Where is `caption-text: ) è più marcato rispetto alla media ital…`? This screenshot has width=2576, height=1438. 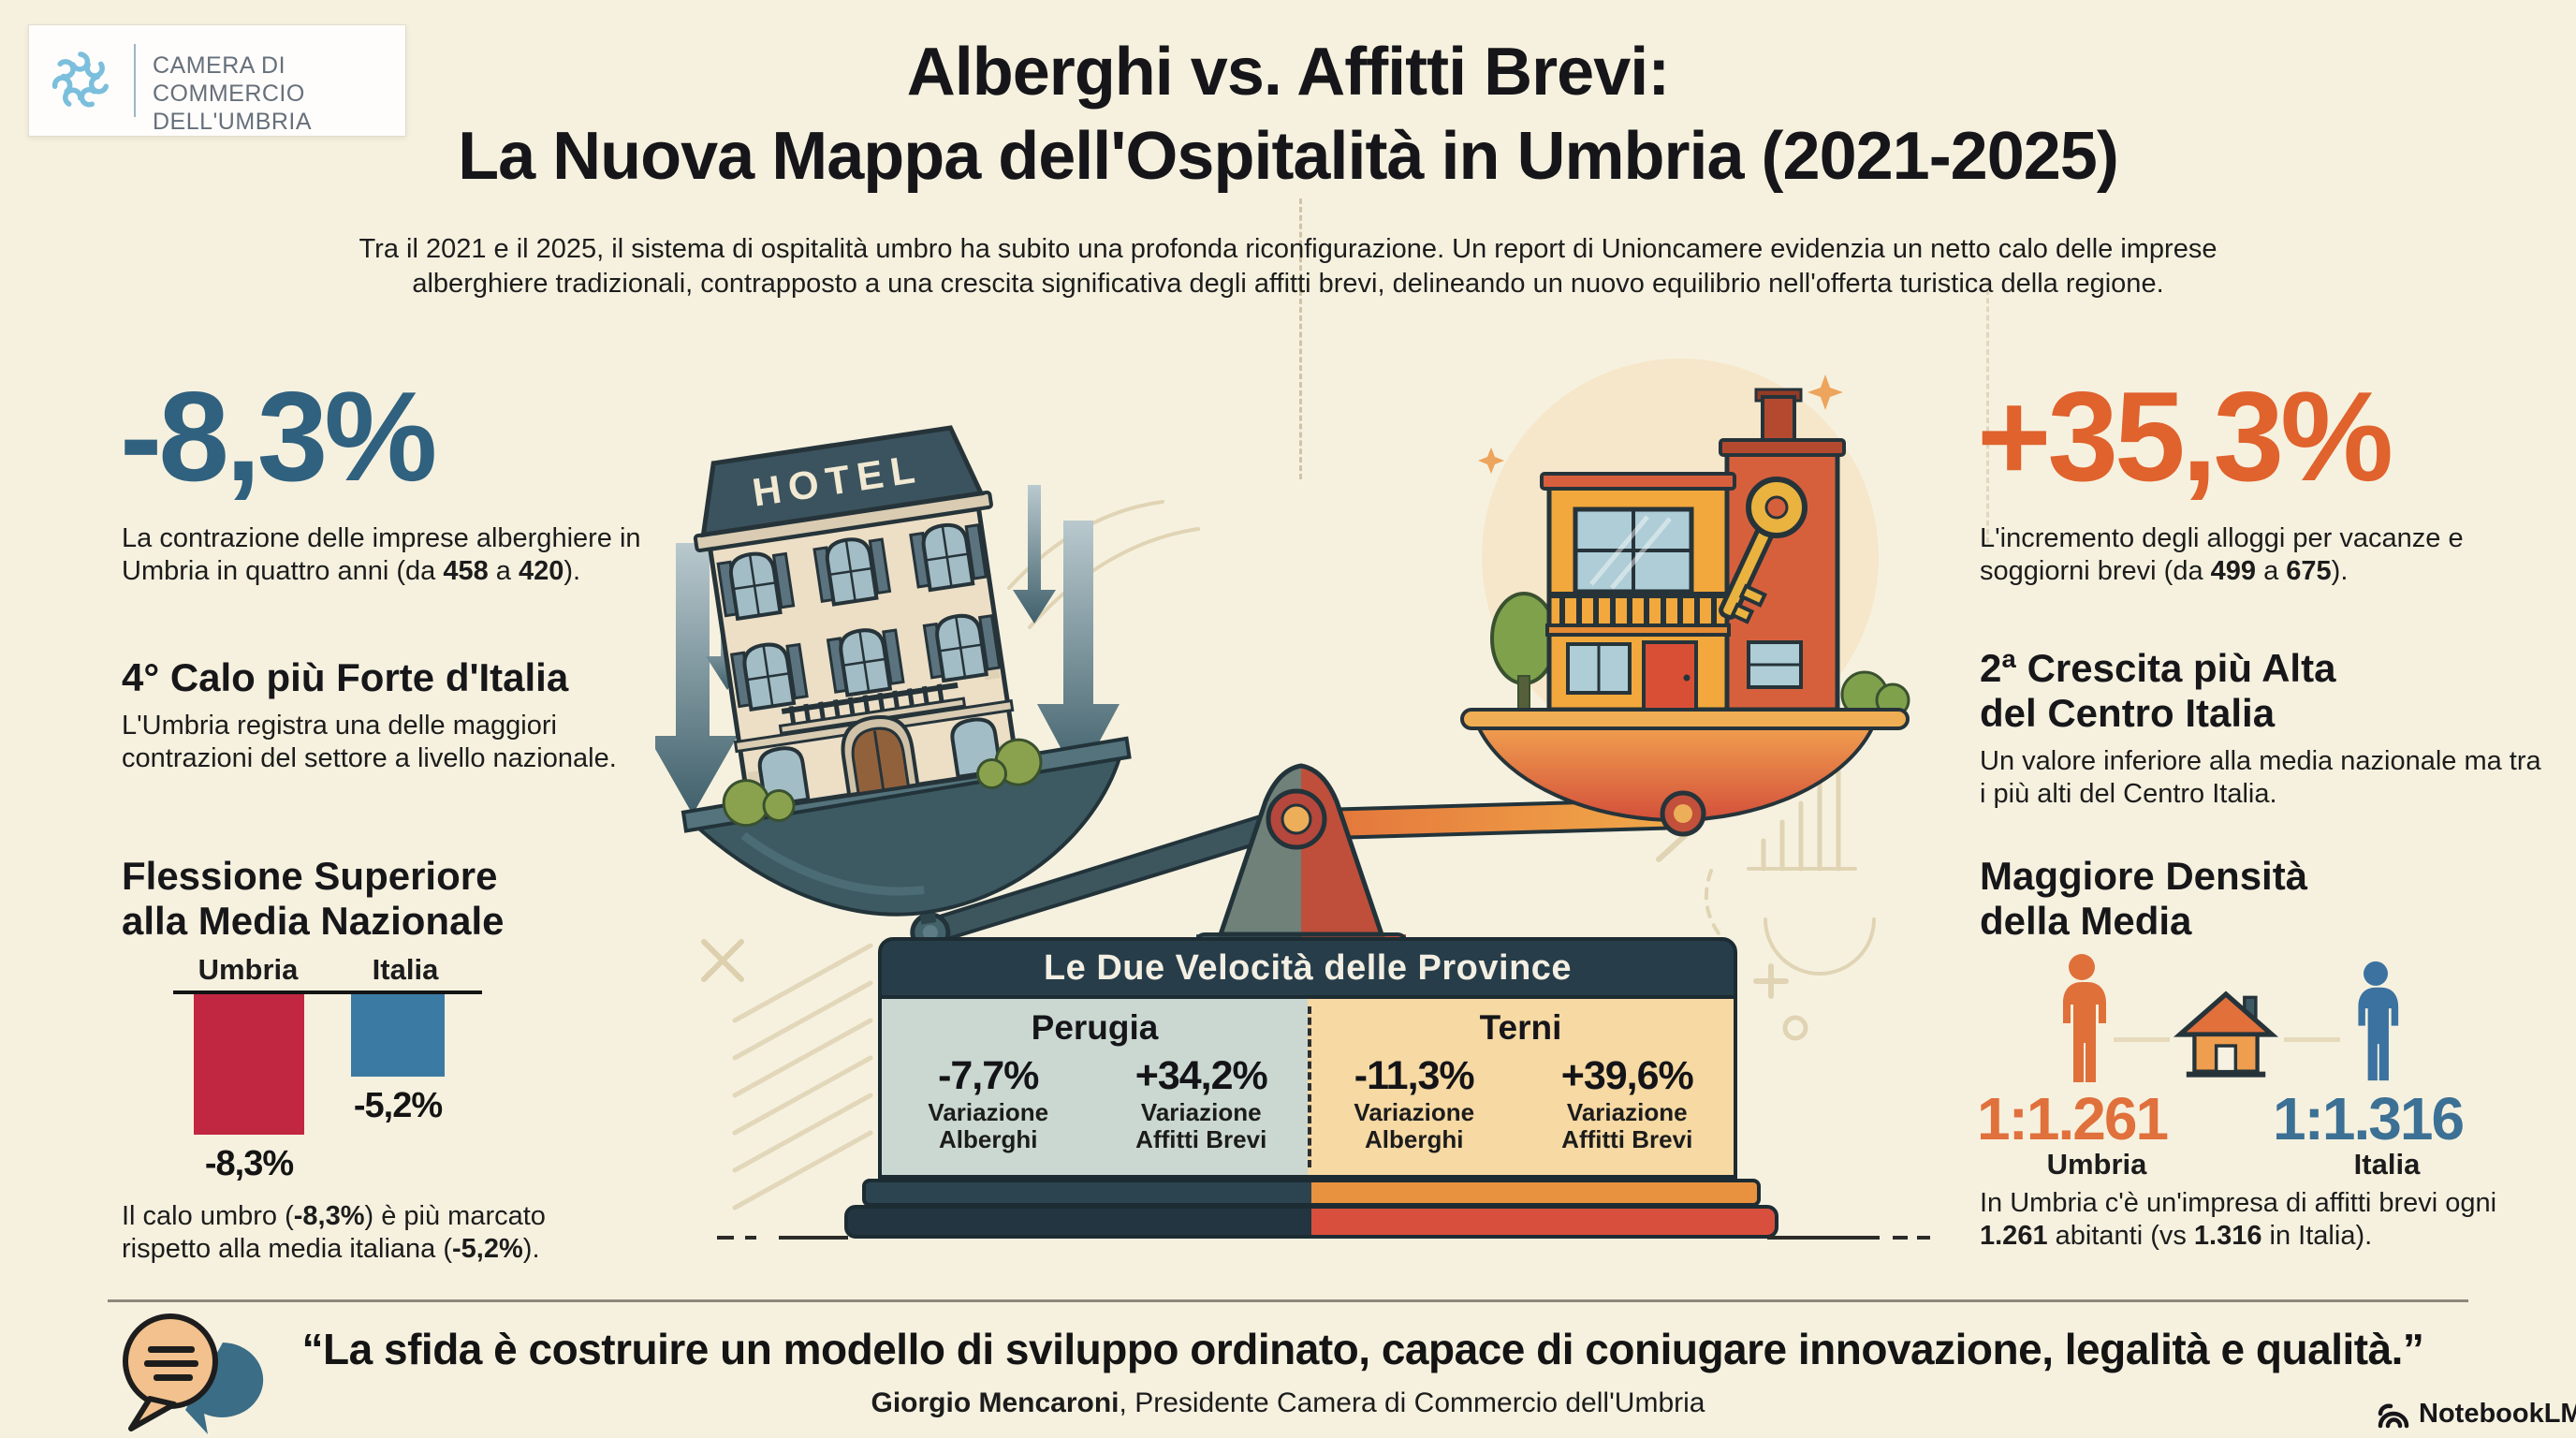 caption-text: ) è più marcato rispetto alla media ital… is located at coordinates (334, 1232).